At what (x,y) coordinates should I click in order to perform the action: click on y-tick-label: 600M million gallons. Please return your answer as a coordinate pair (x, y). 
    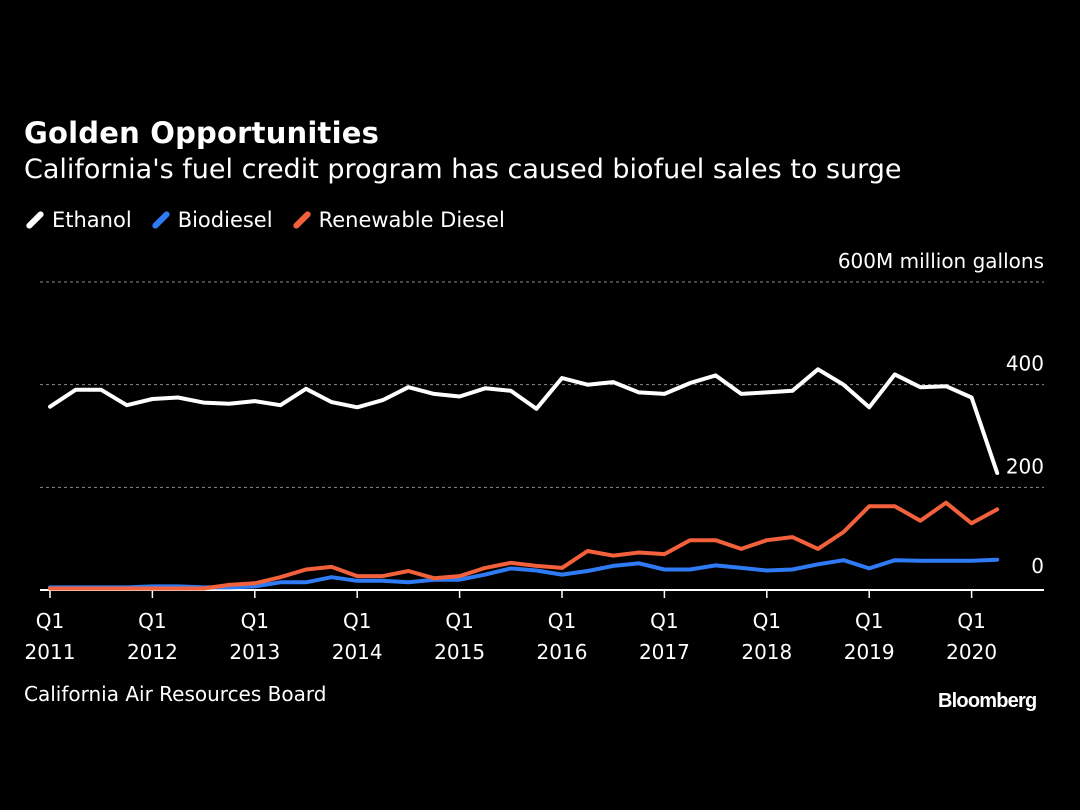
    Looking at the image, I should click on (941, 261).